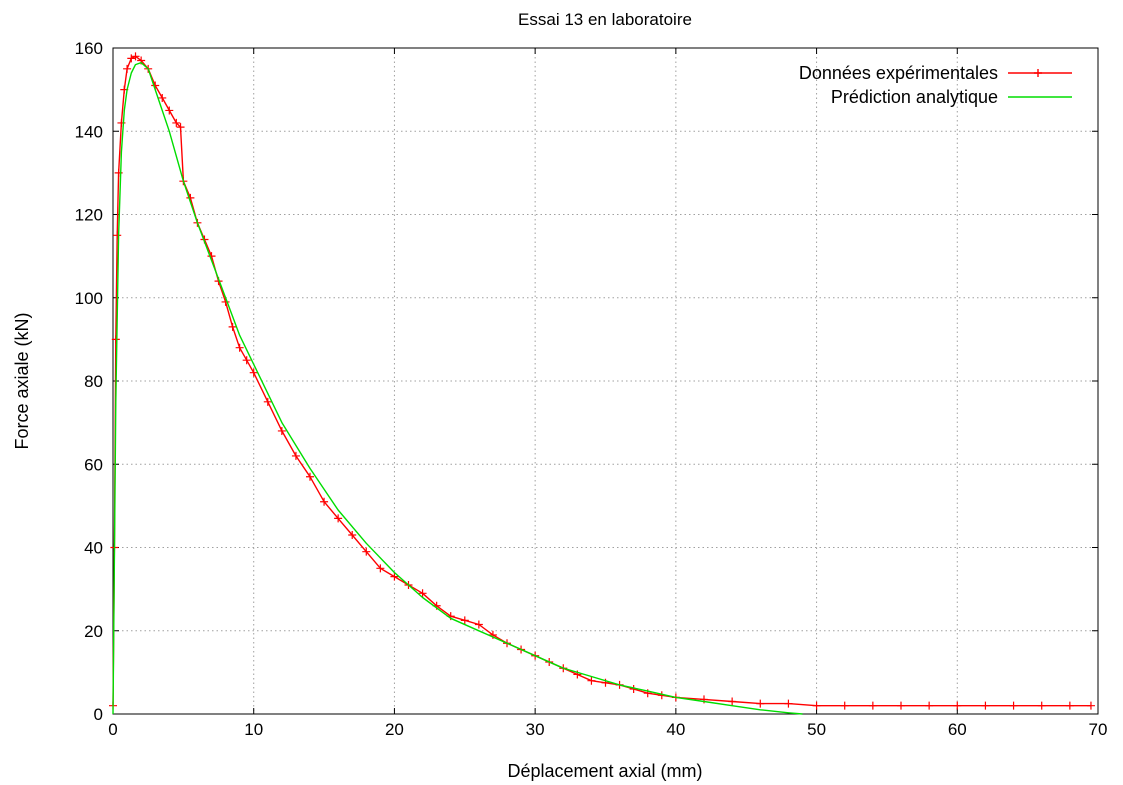 Image resolution: width=1123 pixels, height=785 pixels. What do you see at coordinates (898, 73) in the screenshot?
I see `legend-label-experimental: Données expérimentales` at bounding box center [898, 73].